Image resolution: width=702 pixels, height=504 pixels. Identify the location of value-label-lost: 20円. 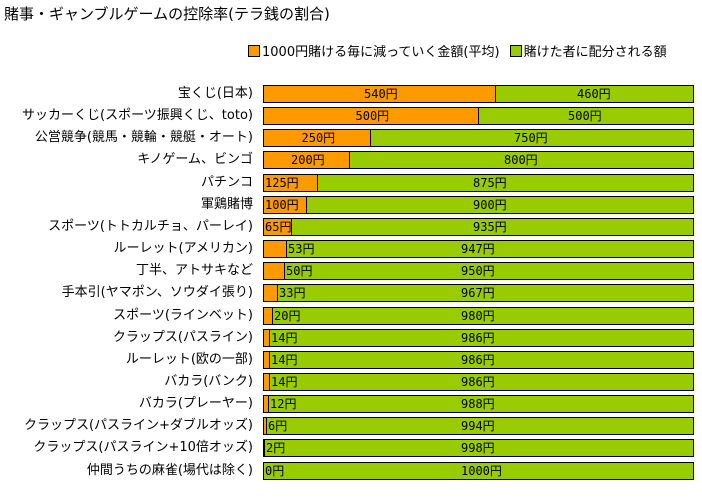
(287, 316).